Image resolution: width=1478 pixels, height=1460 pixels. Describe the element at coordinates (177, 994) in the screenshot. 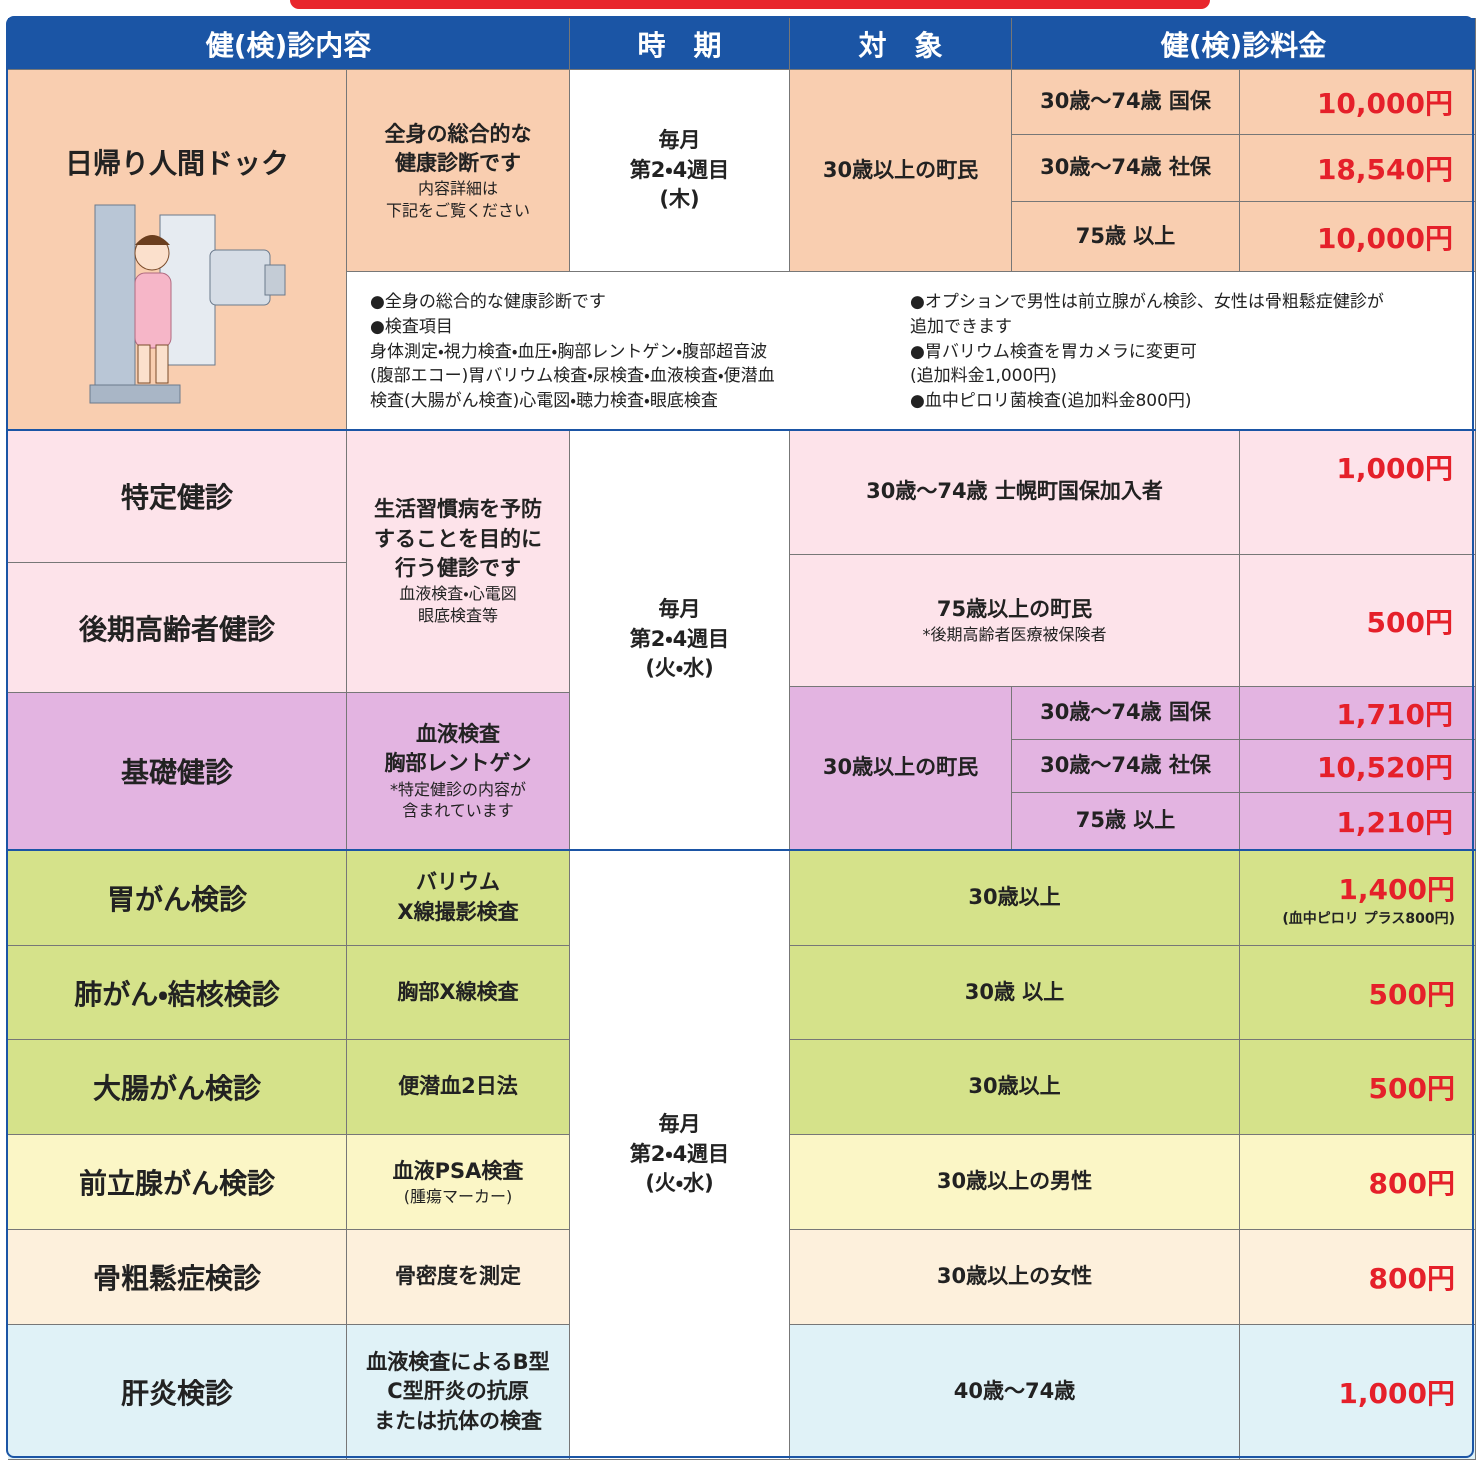

I see `text: 肺がん・結核検診` at that location.